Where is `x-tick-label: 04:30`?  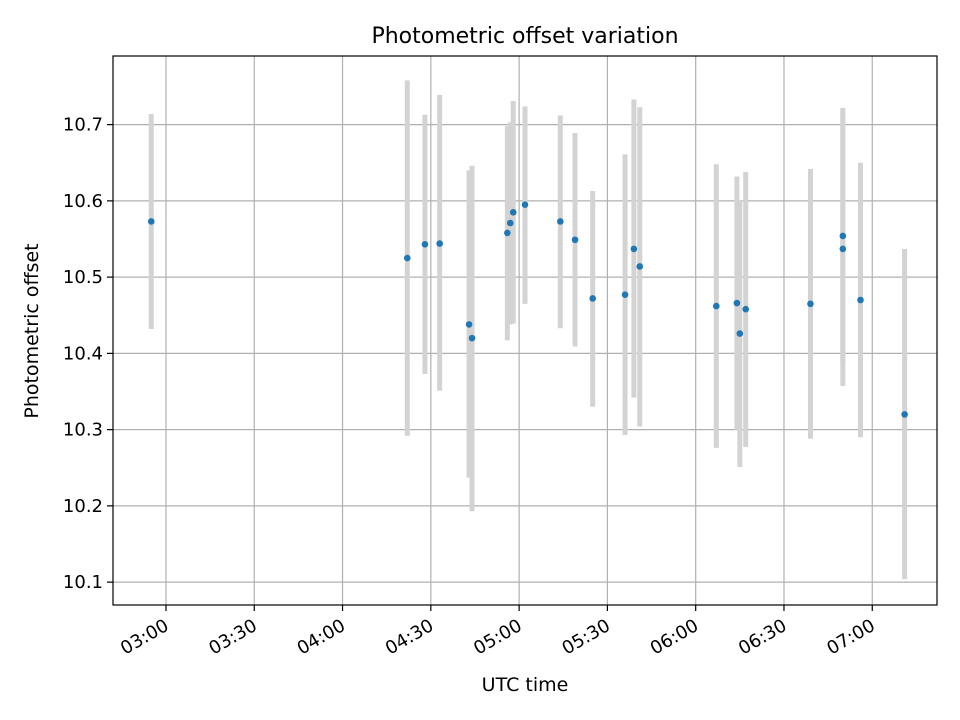
x-tick-label: 04:30 is located at coordinates (409, 637).